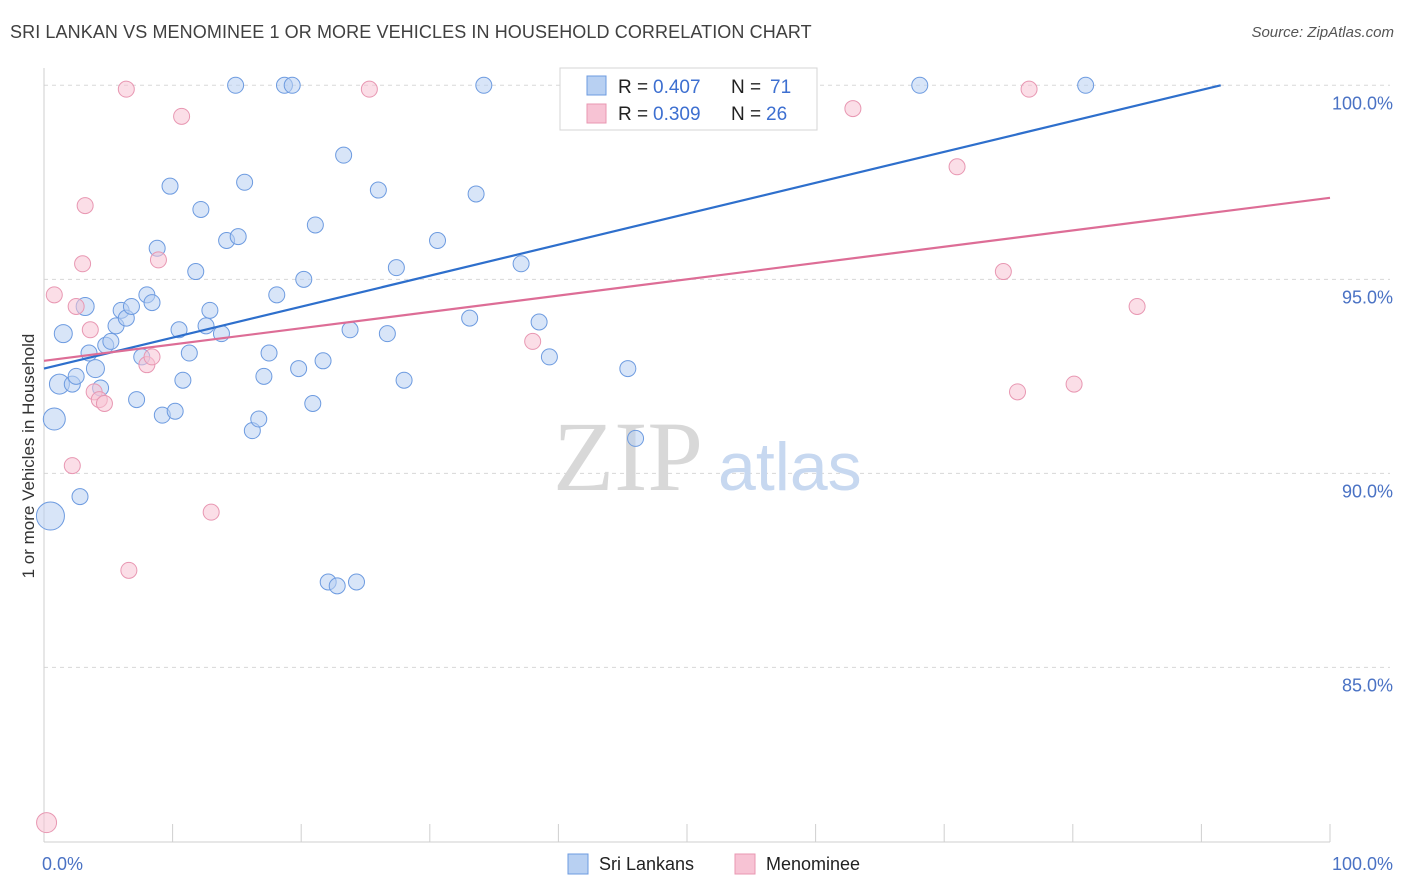  Describe the element at coordinates (1367, 297) in the screenshot. I see `y-tick-label-1: 95.0%` at that location.